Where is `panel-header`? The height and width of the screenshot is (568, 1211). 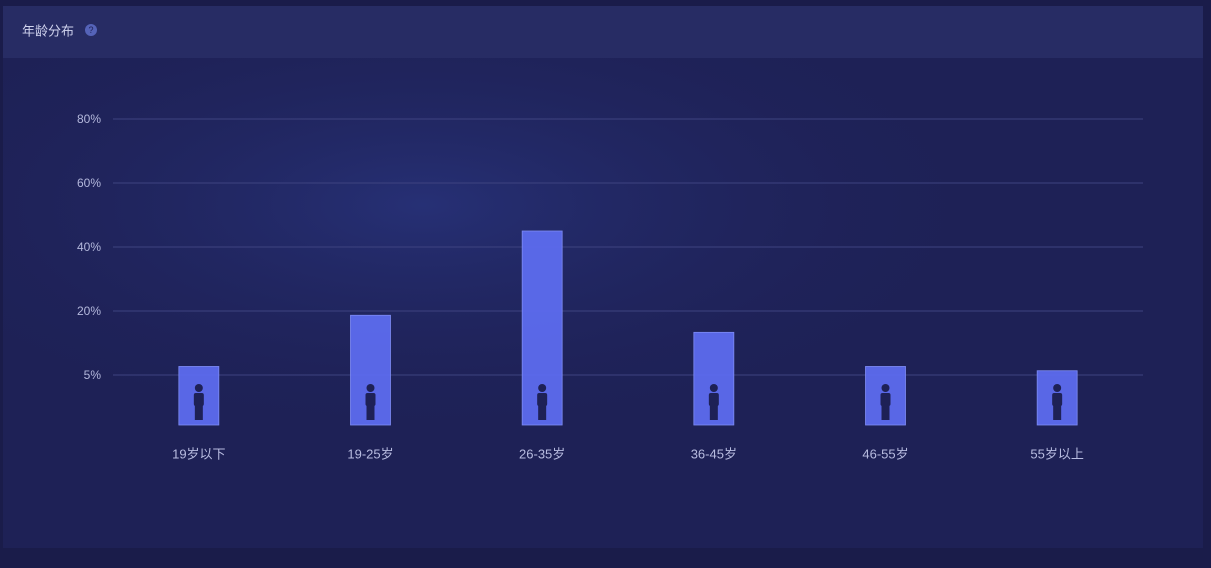
panel-header is located at coordinates (603, 32).